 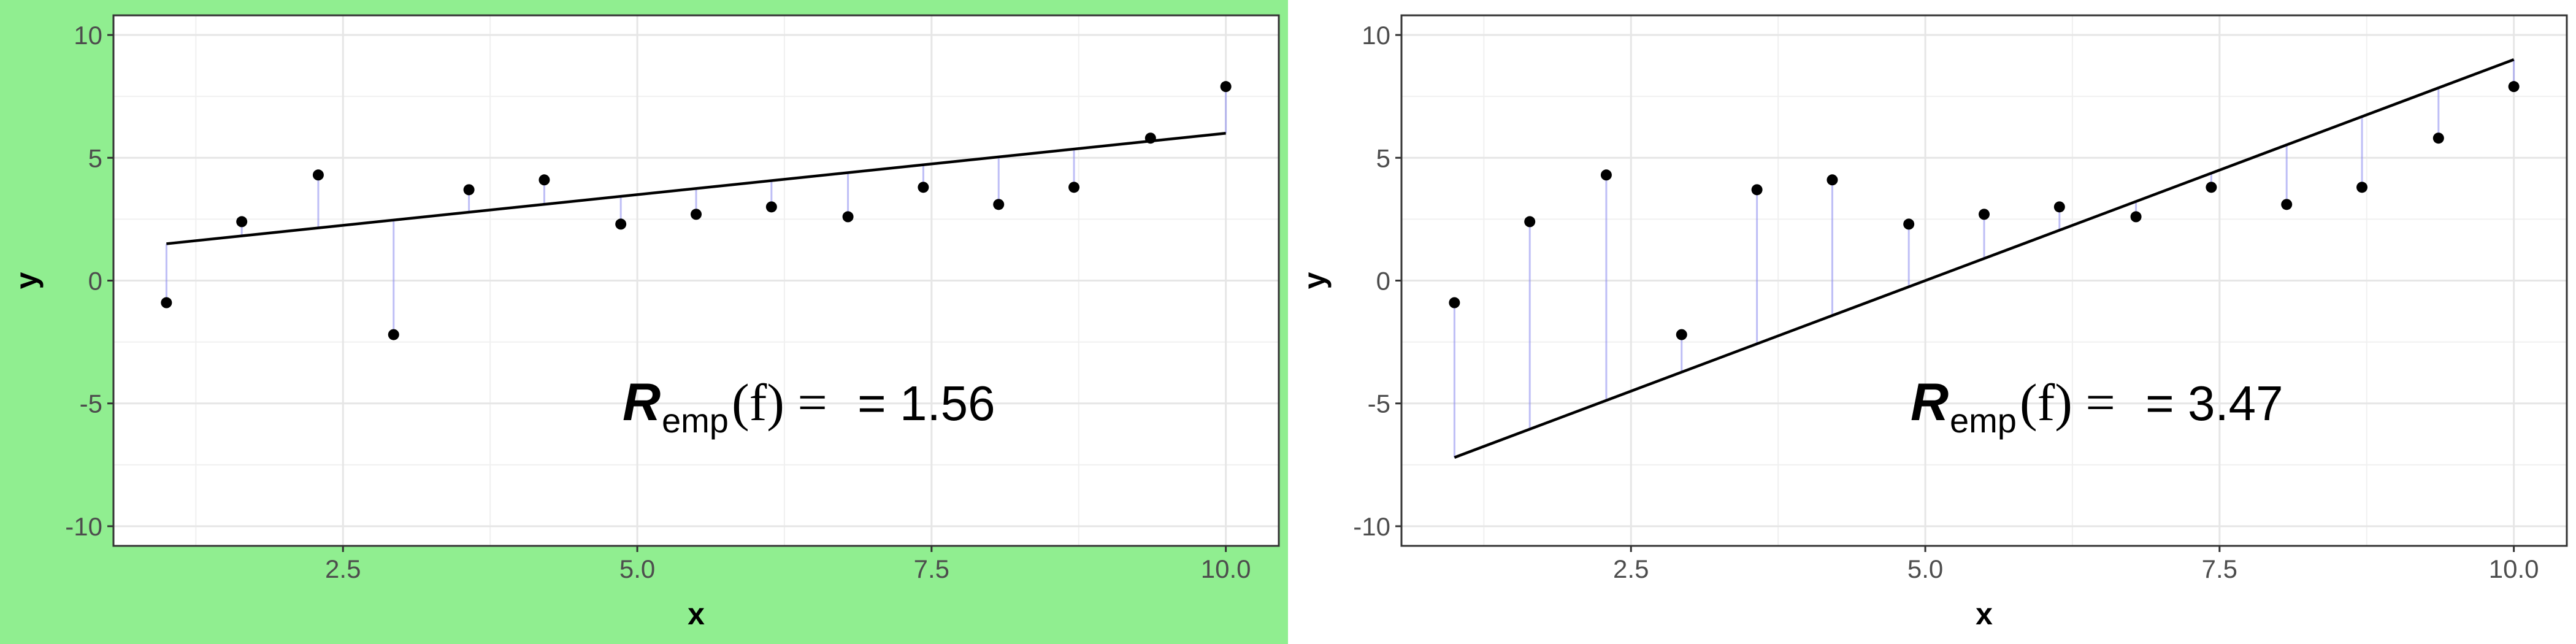 I want to click on annotation-value: = 1.56, so click(x=926, y=403).